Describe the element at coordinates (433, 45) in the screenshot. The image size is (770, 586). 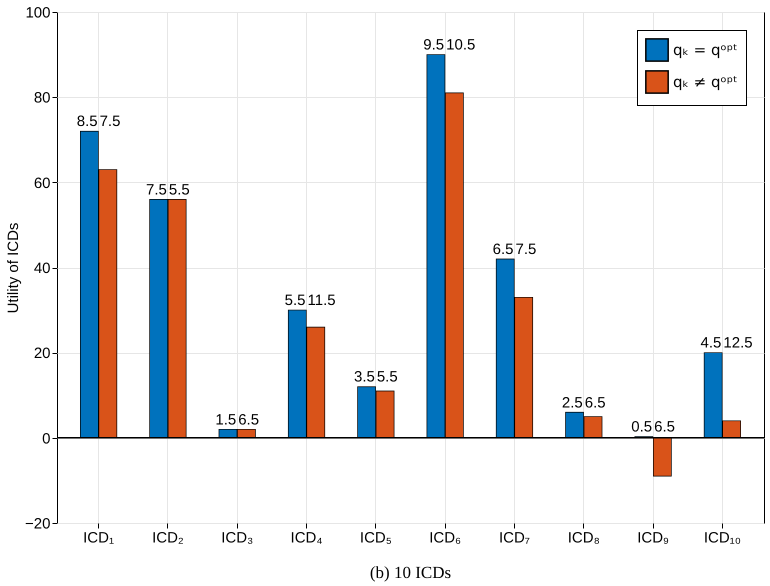
I see `annotation: 9.5` at that location.